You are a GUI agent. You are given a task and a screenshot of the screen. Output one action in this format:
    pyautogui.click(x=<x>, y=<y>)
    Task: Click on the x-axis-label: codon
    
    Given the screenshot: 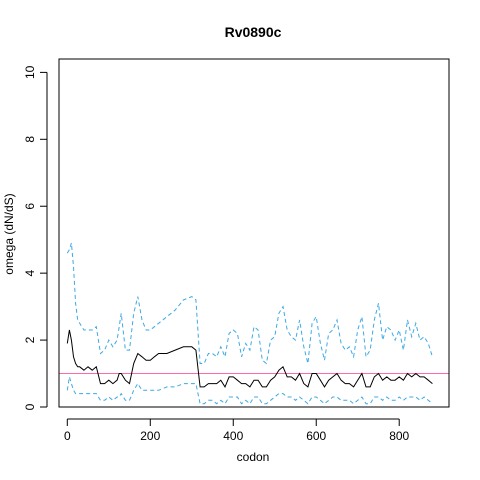 What is the action you would take?
    pyautogui.click(x=253, y=457)
    